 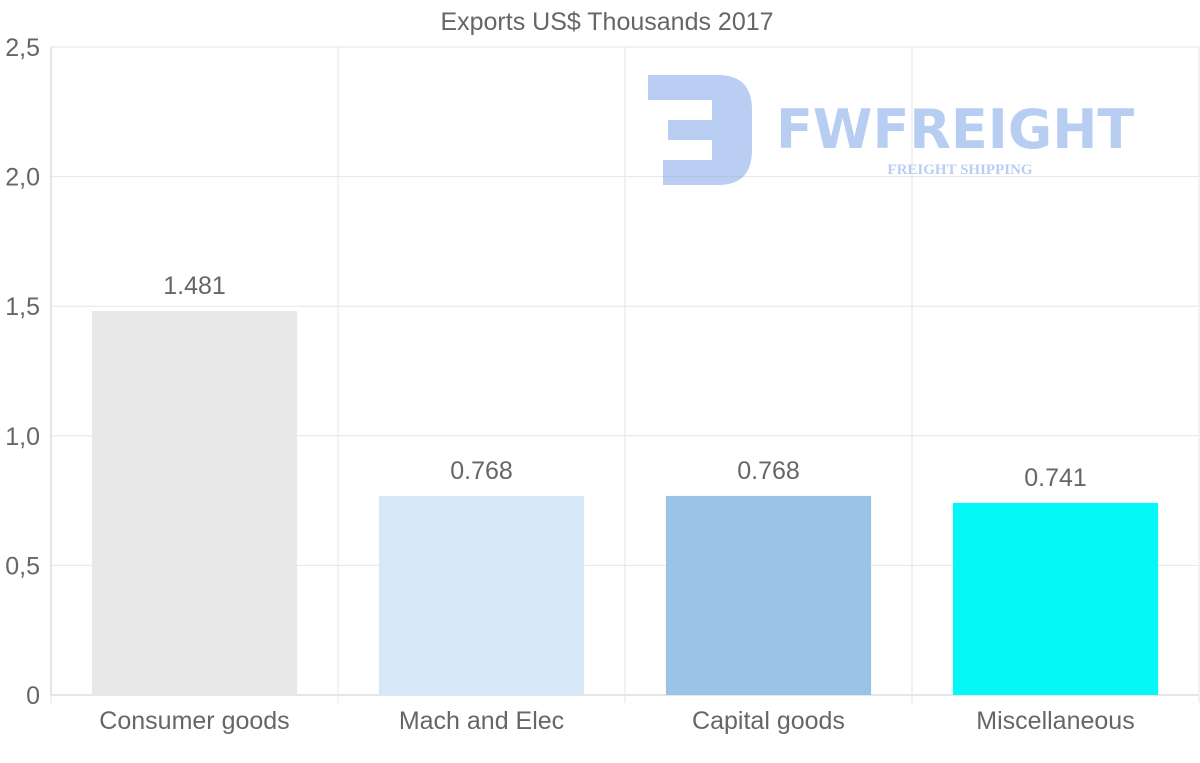 What do you see at coordinates (194, 721) in the screenshot?
I see `x-tick-label: Consumer goods` at bounding box center [194, 721].